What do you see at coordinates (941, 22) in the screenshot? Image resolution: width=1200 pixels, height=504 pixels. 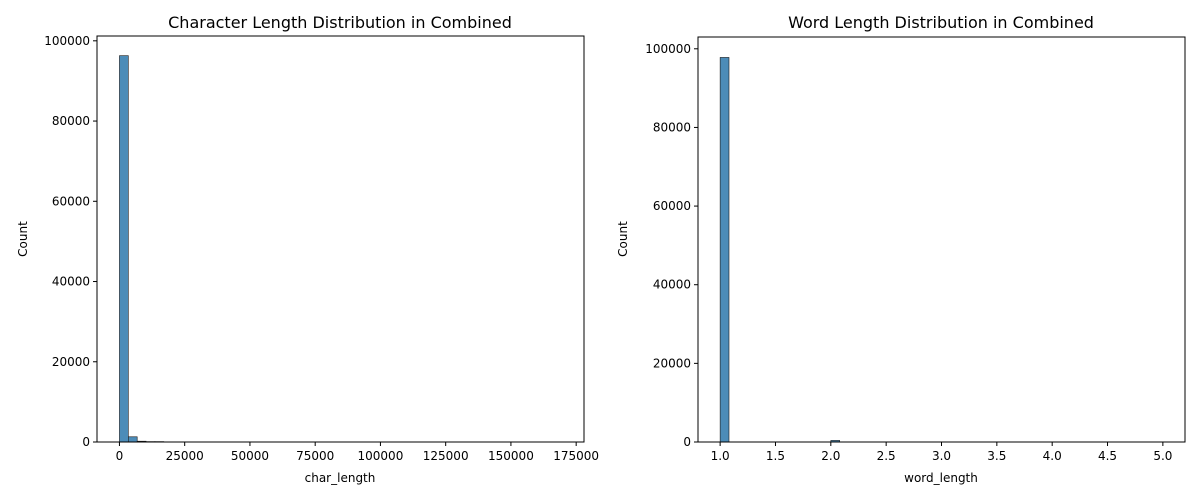 I see `chart-title: Word Length Distribution in Combined` at bounding box center [941, 22].